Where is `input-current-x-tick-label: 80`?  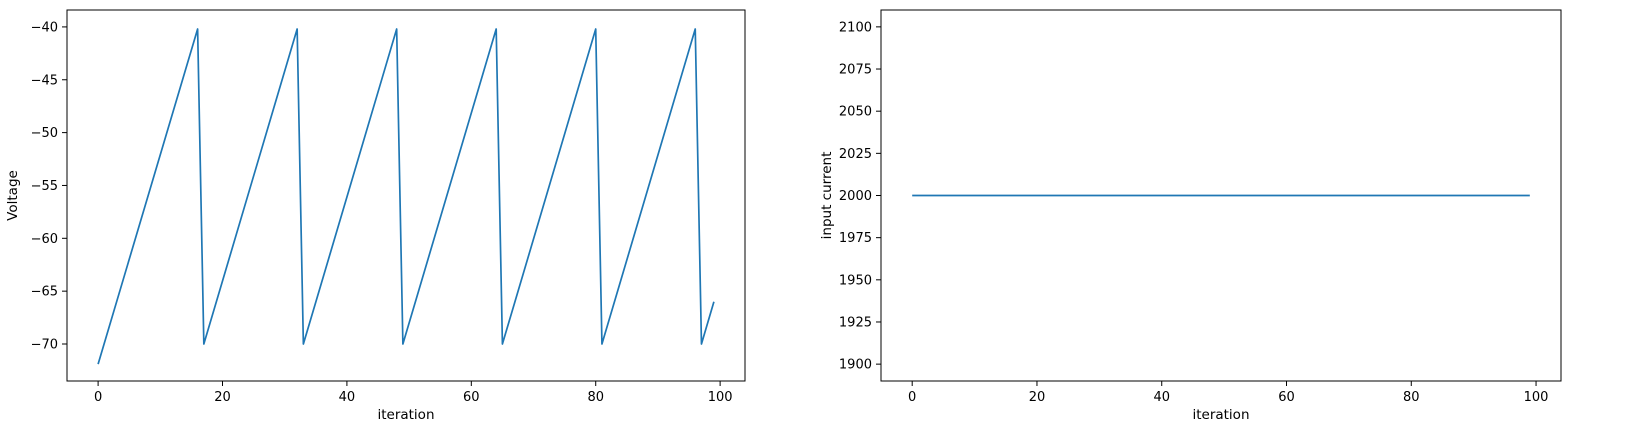 input-current-x-tick-label: 80 is located at coordinates (1411, 397).